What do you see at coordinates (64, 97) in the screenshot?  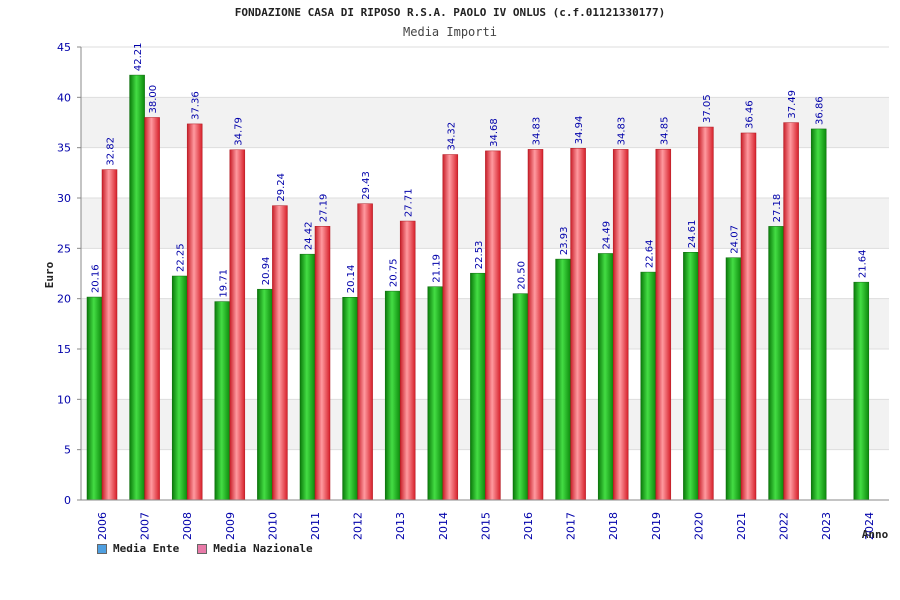 I see `y-tick-label: 40` at bounding box center [64, 97].